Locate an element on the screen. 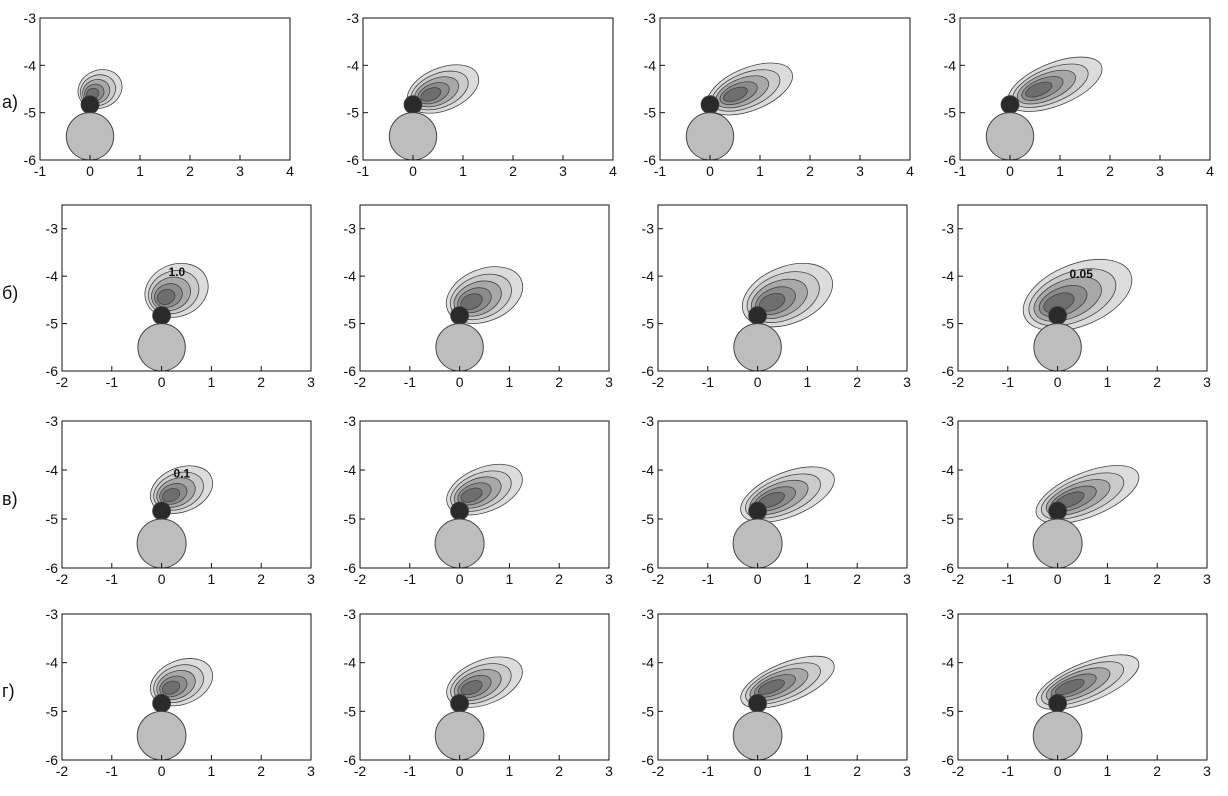 The height and width of the screenshot is (796, 1228). panel-c3: -2 -1 0 1 2 3 -3 -4 -5 -6 is located at coordinates (777, 500).